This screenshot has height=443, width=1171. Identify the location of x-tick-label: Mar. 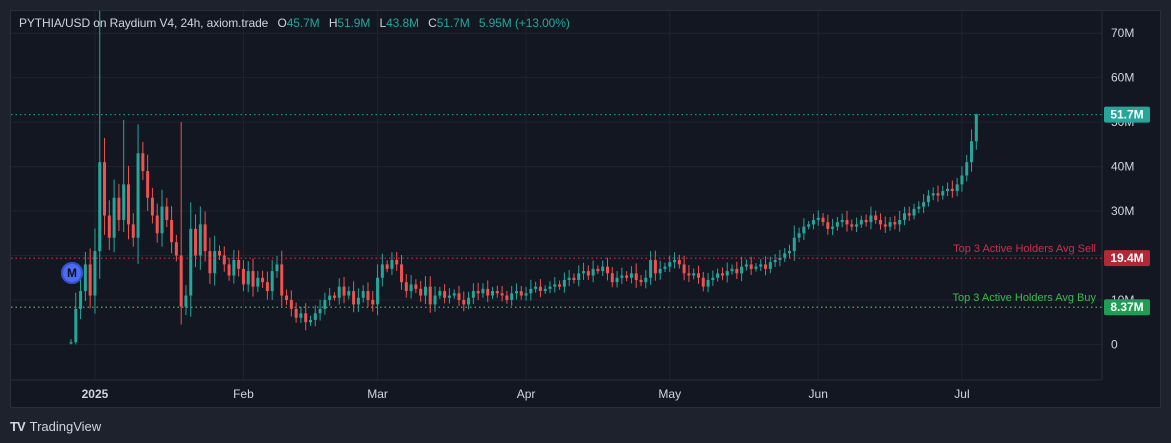
(377, 394).